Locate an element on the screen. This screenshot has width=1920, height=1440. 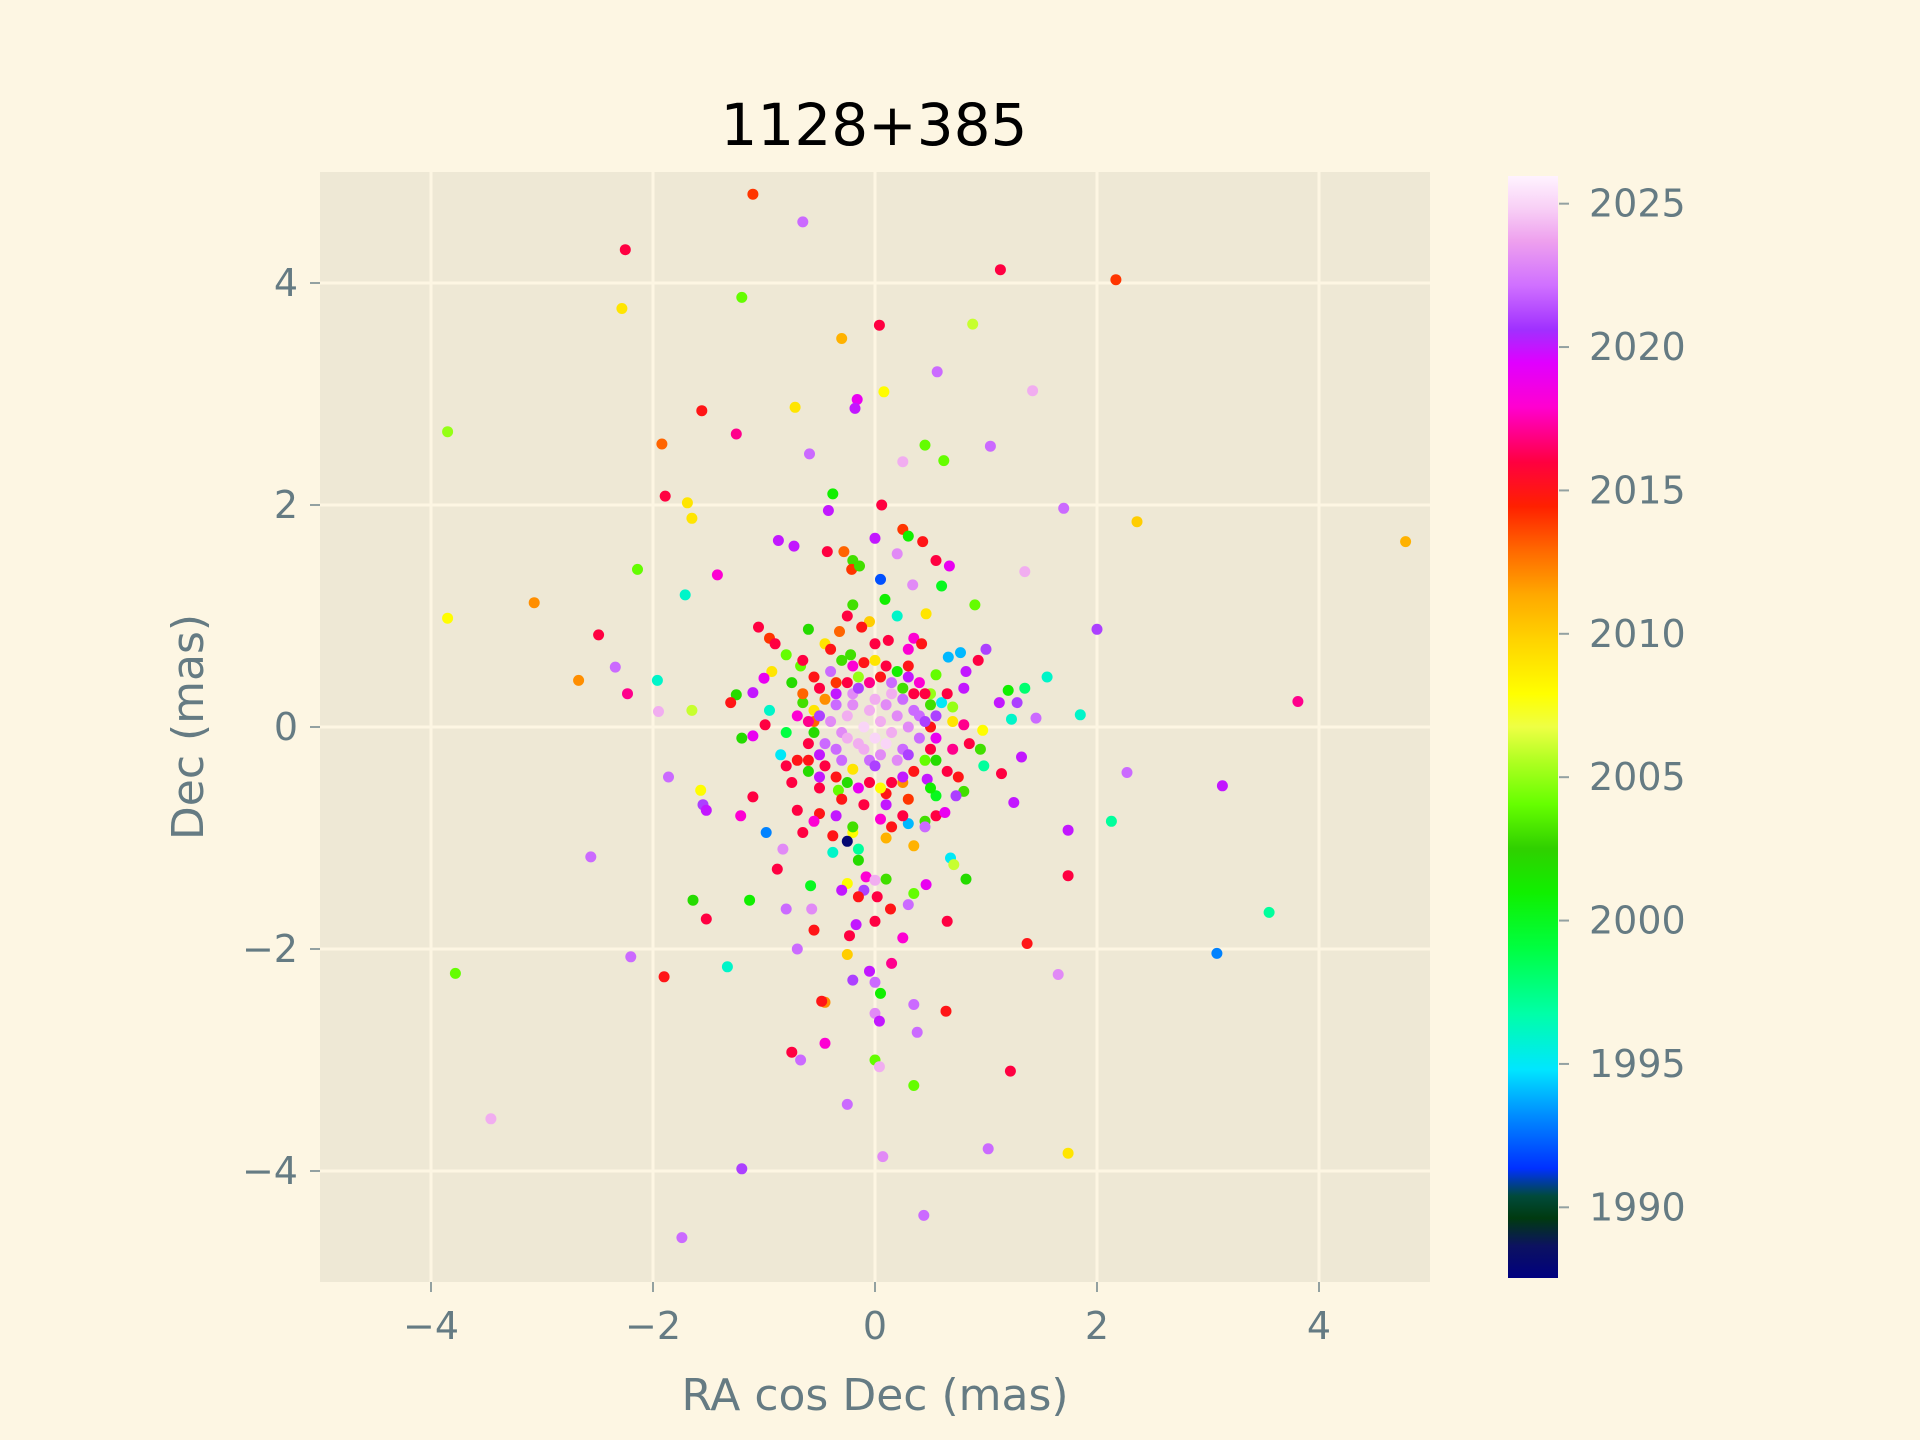
colorbar-tick-label: 2000 is located at coordinates (1637, 921).